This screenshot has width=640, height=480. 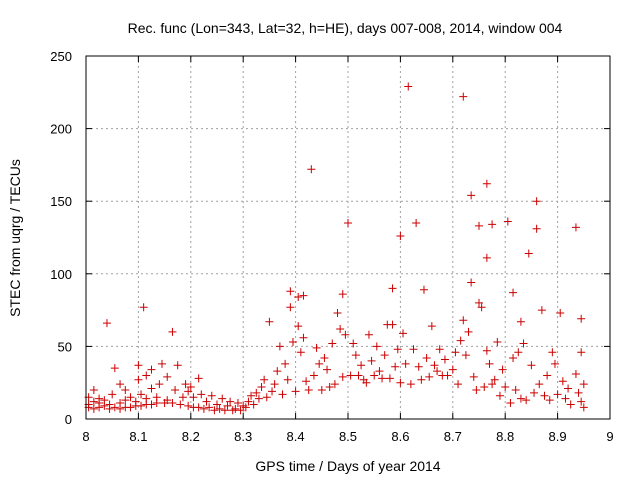 What do you see at coordinates (68, 419) in the screenshot?
I see `y-tick-label: 0` at bounding box center [68, 419].